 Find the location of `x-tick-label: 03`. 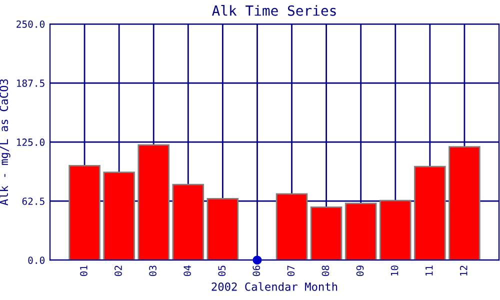

x-tick-label: 03 is located at coordinates (152, 271).